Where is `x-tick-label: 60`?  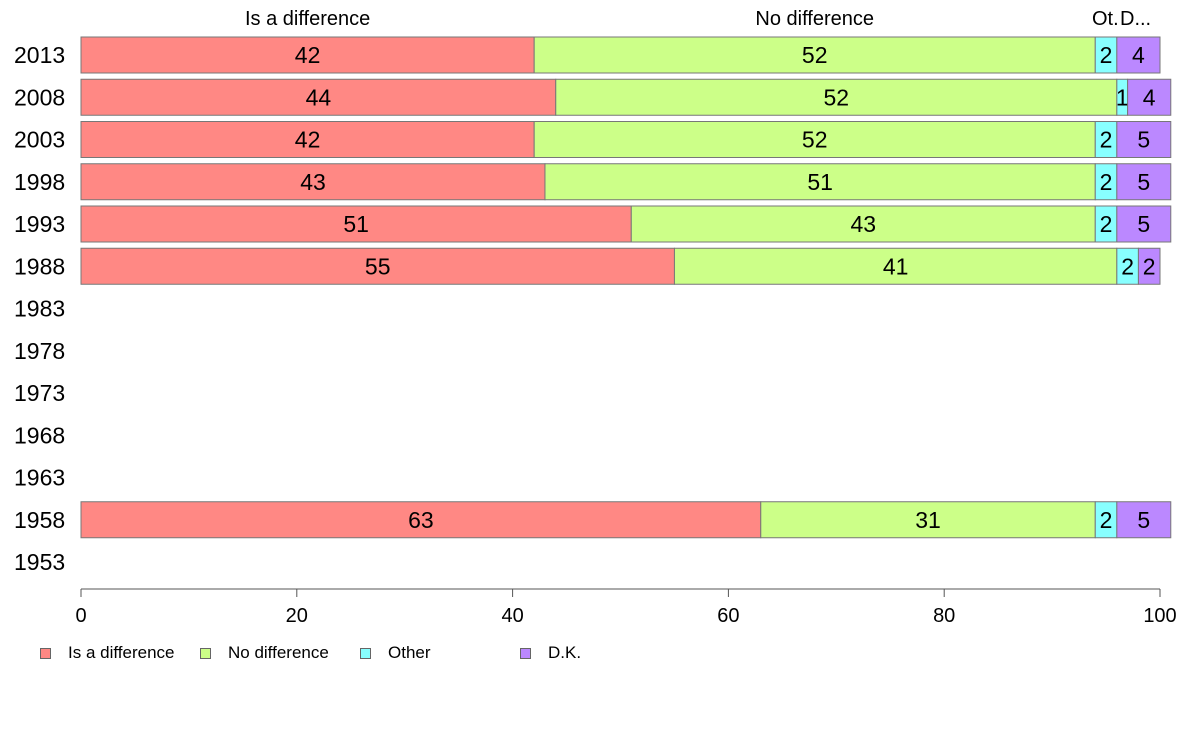 x-tick-label: 60 is located at coordinates (728, 616).